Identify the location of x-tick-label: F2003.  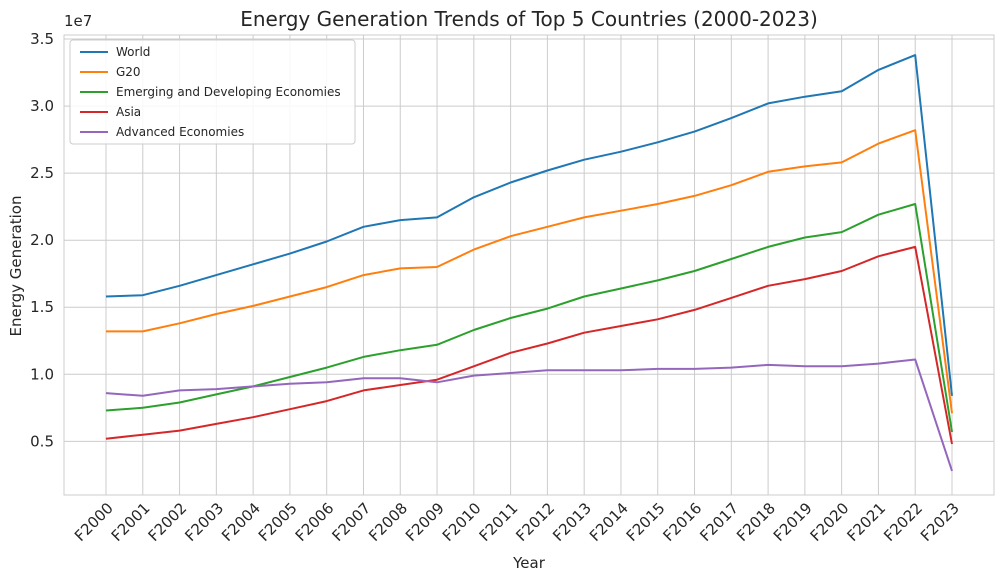
(204, 522).